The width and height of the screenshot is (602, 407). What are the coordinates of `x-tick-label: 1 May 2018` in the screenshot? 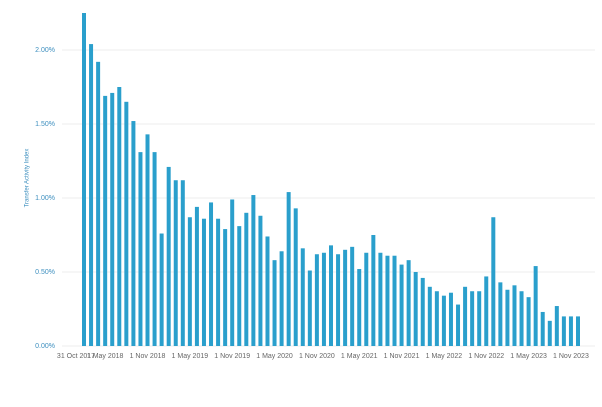 It's located at (105, 356).